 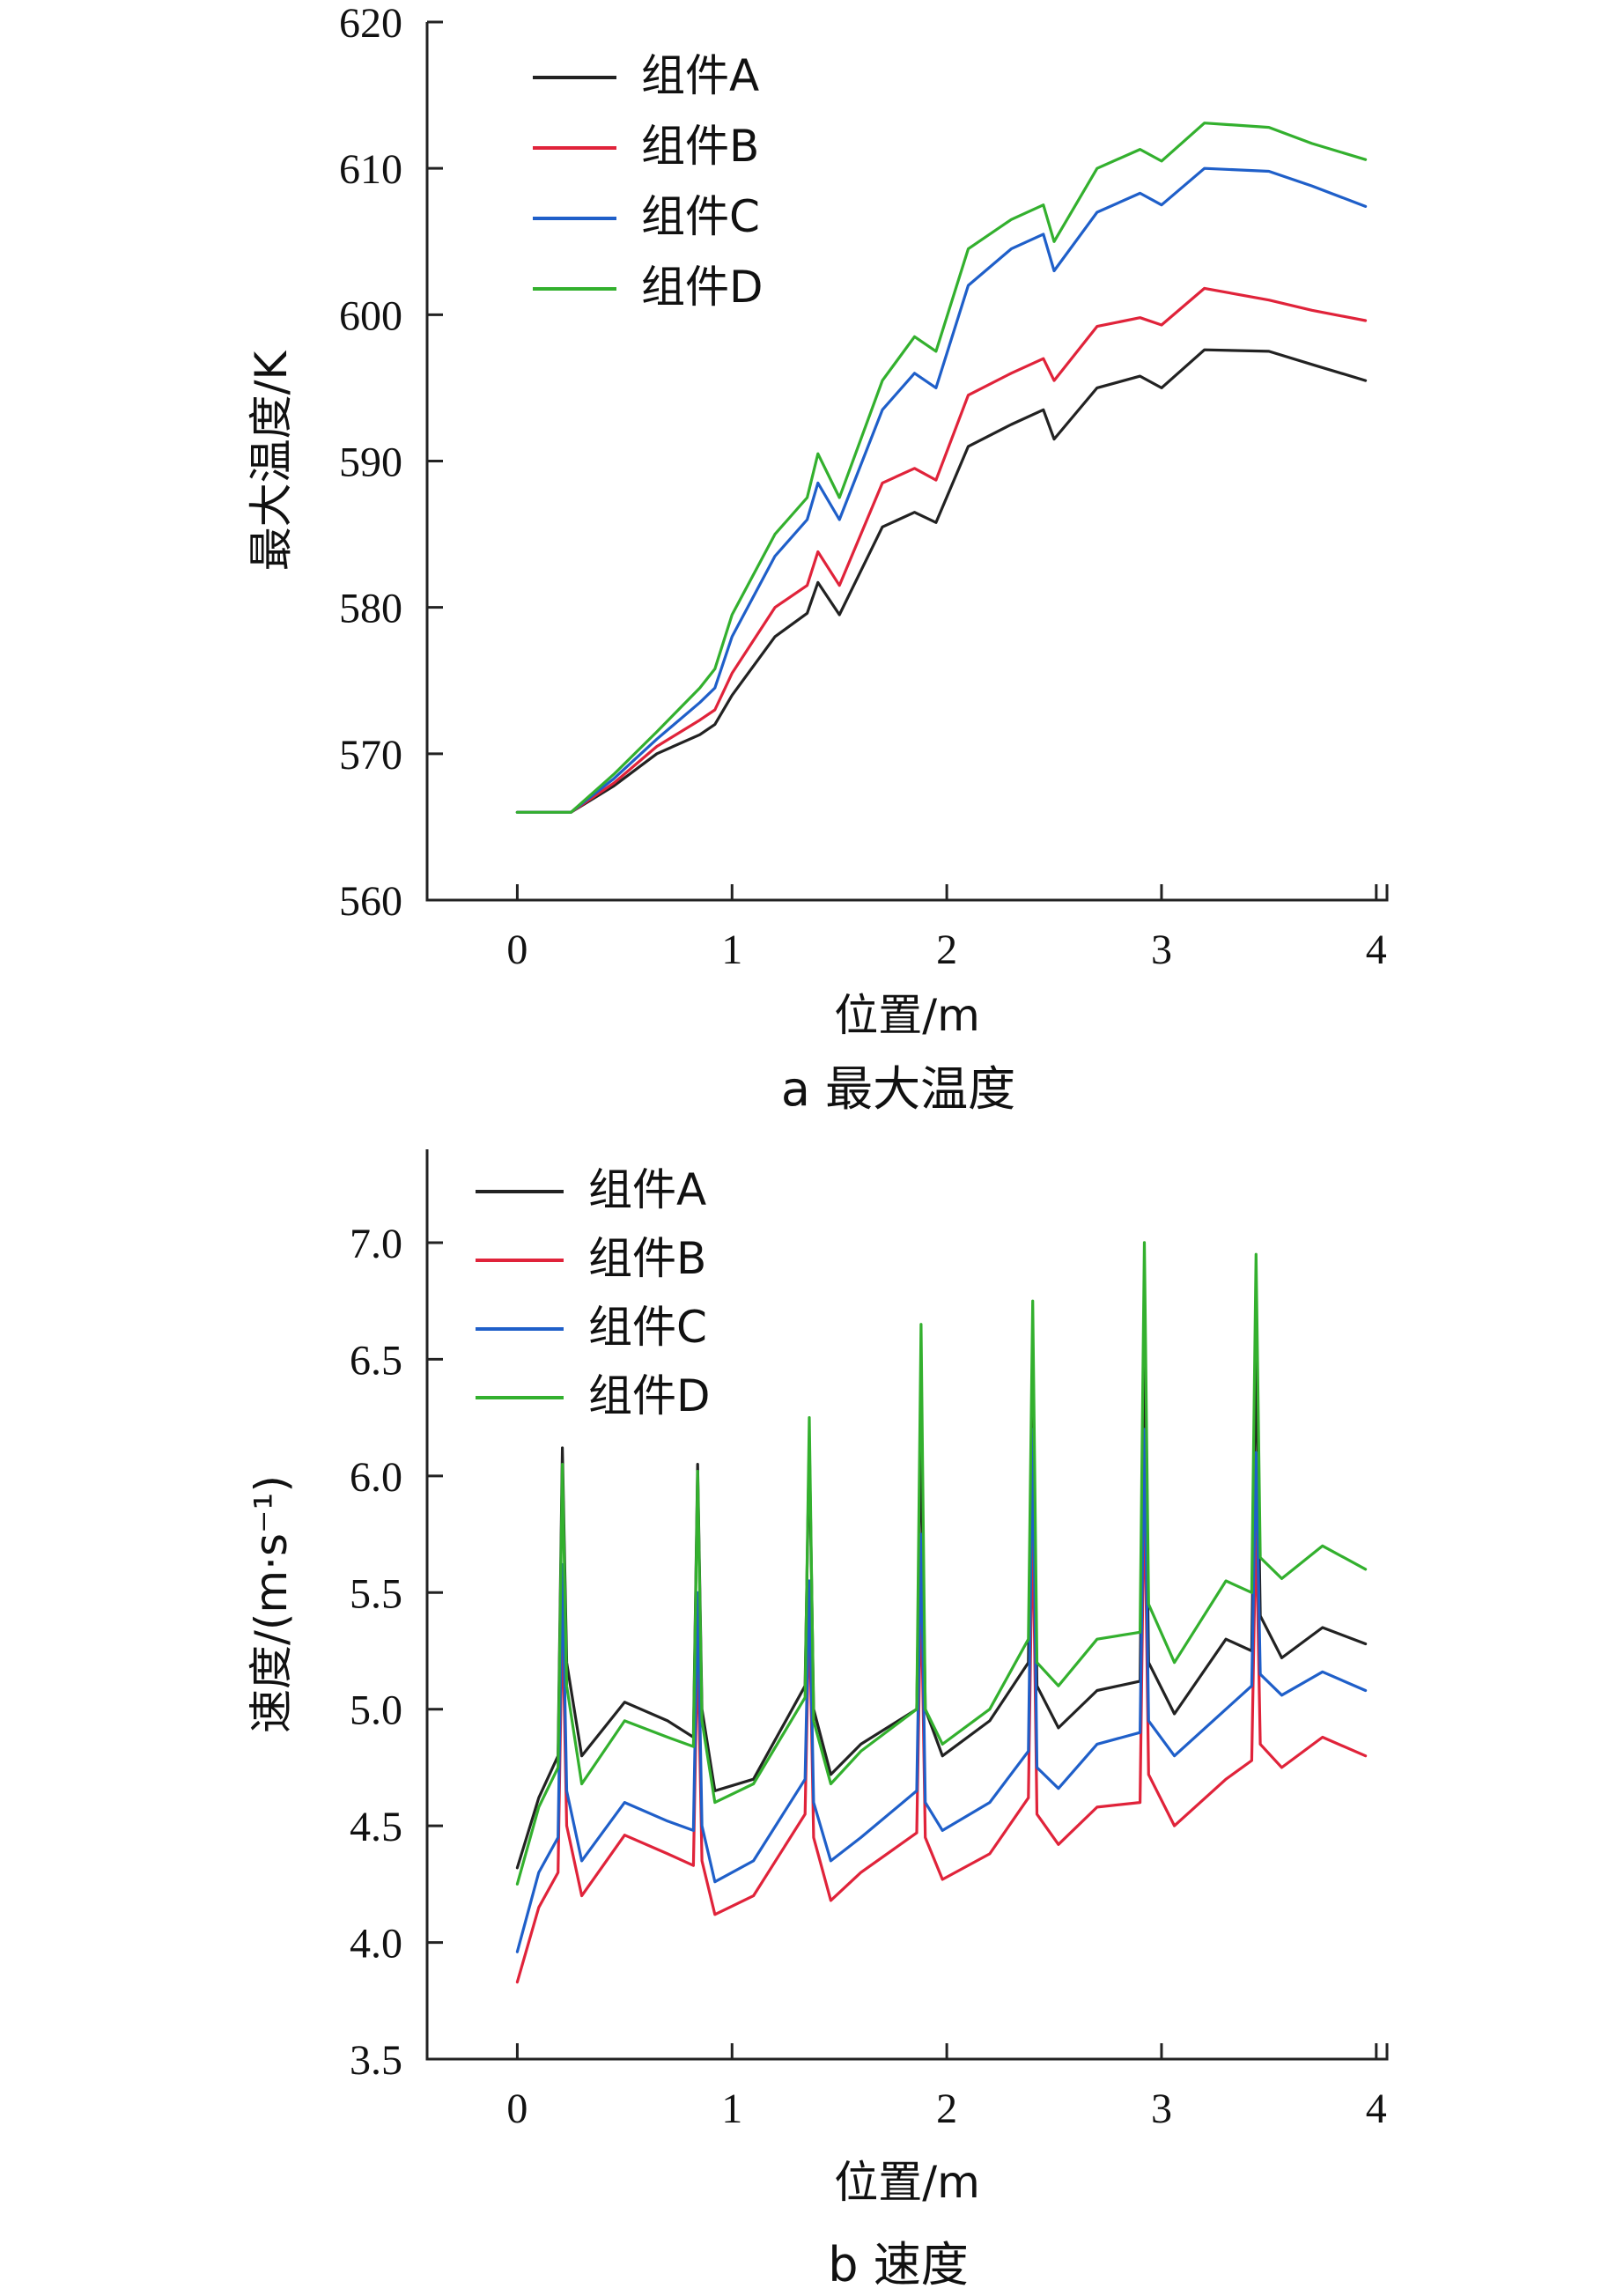 I want to click on y-tick-label: 600, so click(x=371, y=315).